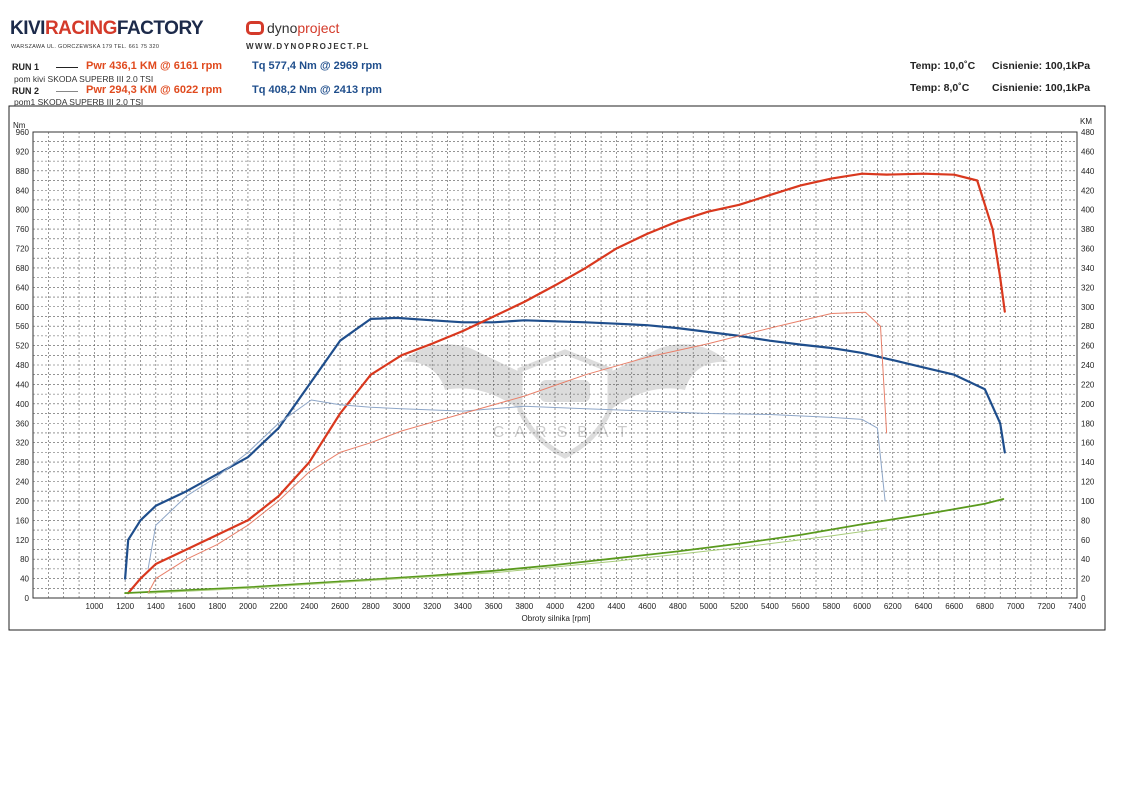  What do you see at coordinates (1083, 598) in the screenshot?
I see `y-tick-label-right: 0` at bounding box center [1083, 598].